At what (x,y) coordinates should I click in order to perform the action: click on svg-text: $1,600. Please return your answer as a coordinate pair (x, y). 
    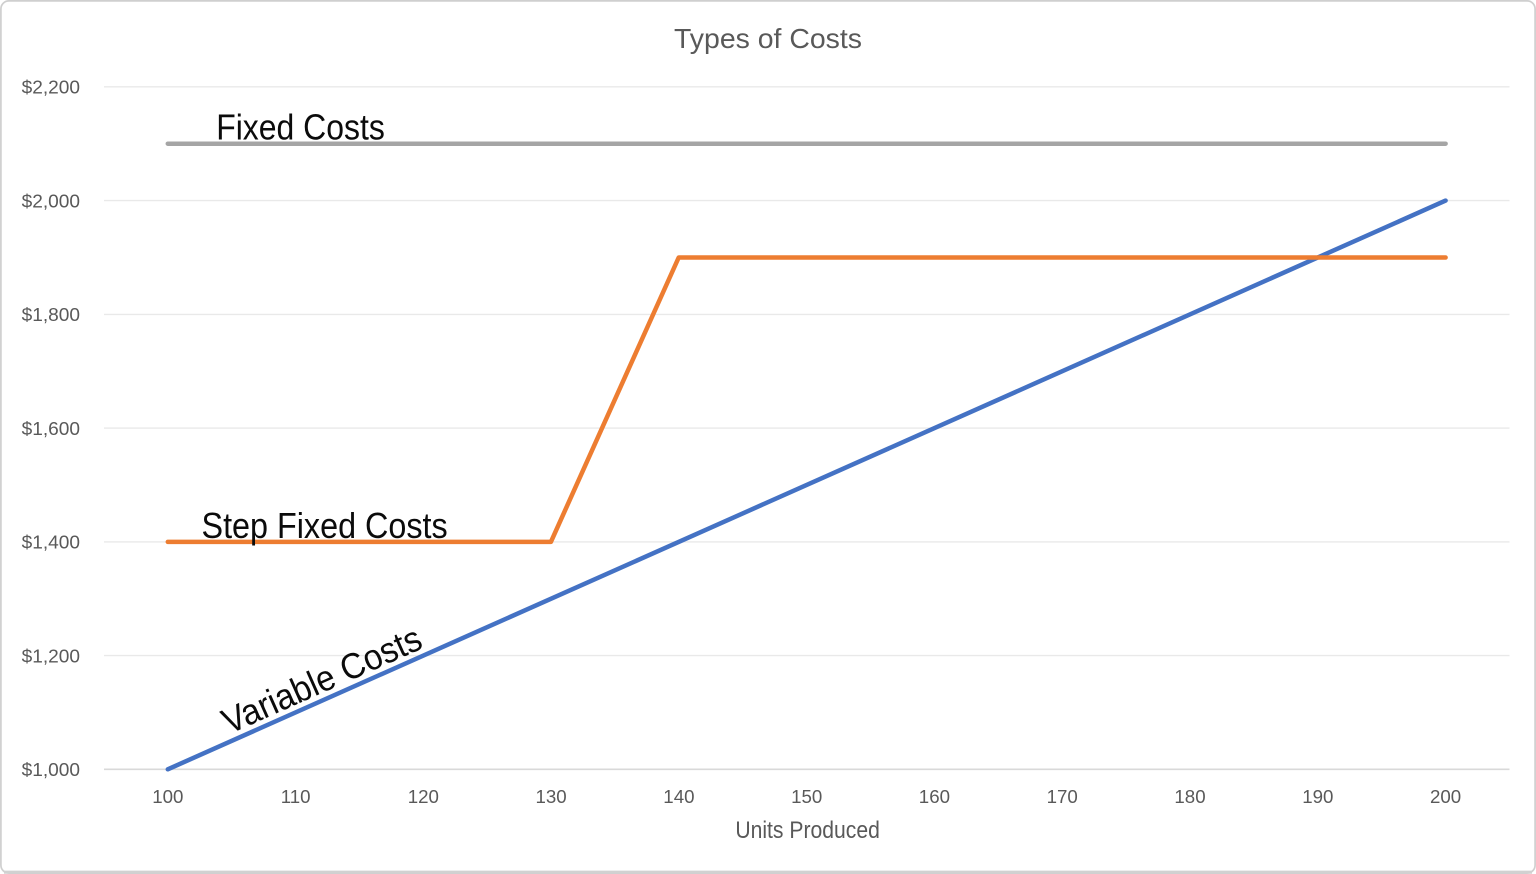
    Looking at the image, I should click on (51, 428).